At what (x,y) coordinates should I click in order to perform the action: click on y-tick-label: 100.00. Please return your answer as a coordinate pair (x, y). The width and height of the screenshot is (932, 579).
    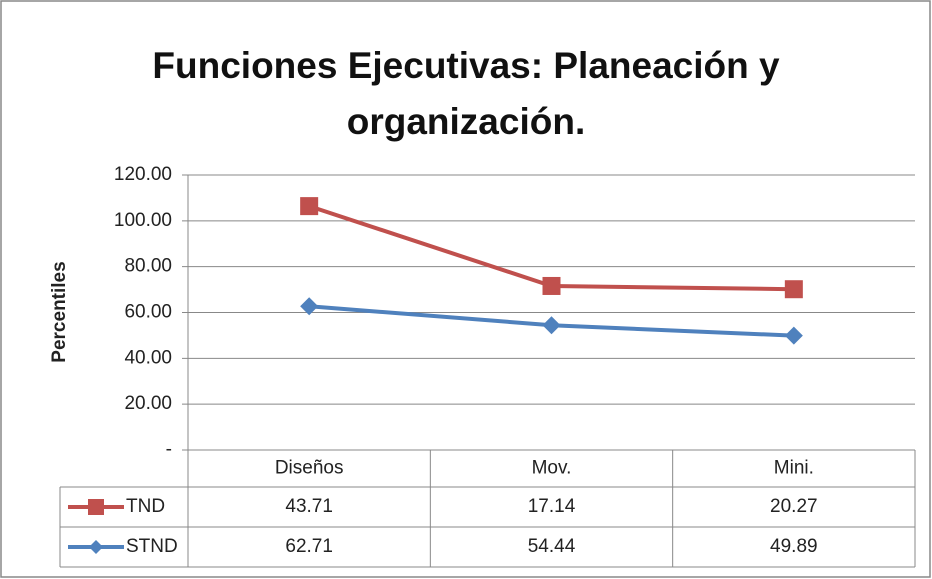
    Looking at the image, I should click on (143, 220).